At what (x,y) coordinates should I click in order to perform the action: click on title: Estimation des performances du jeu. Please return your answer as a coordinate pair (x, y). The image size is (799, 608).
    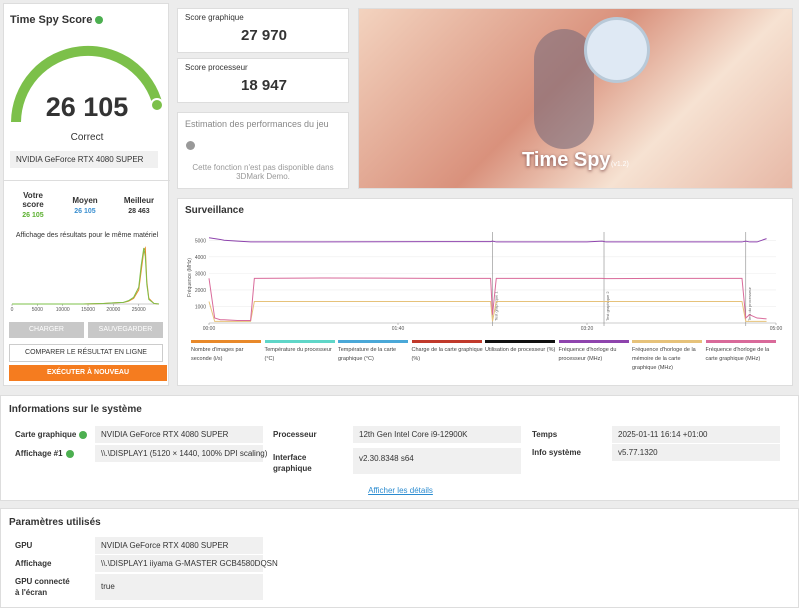
    Looking at the image, I should click on (257, 124).